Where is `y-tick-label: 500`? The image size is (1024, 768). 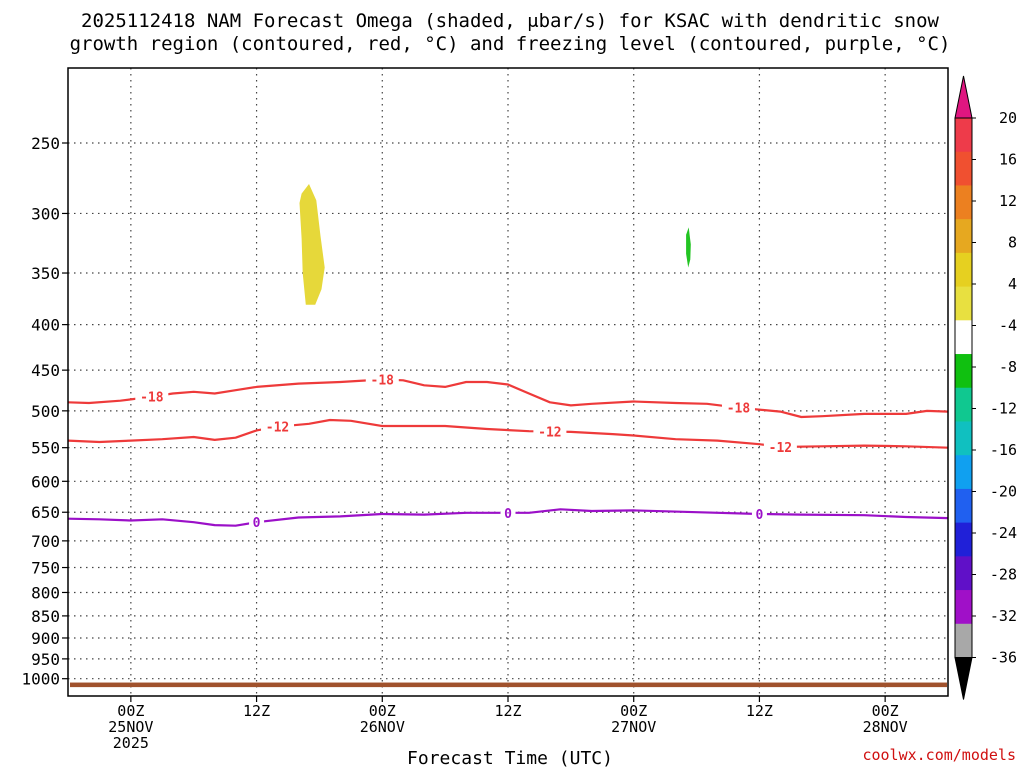
y-tick-label: 500 is located at coordinates (45, 411).